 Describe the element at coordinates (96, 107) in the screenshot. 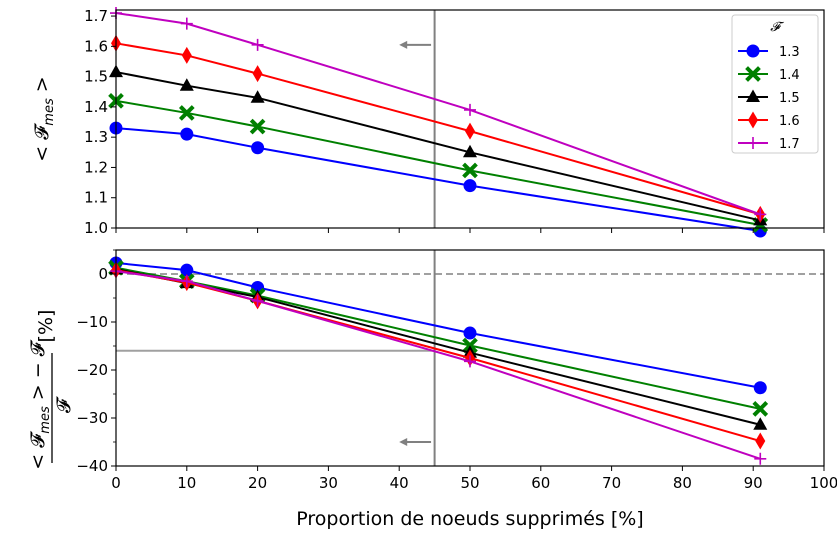

I see `top-y-tick-label: 1.4` at that location.